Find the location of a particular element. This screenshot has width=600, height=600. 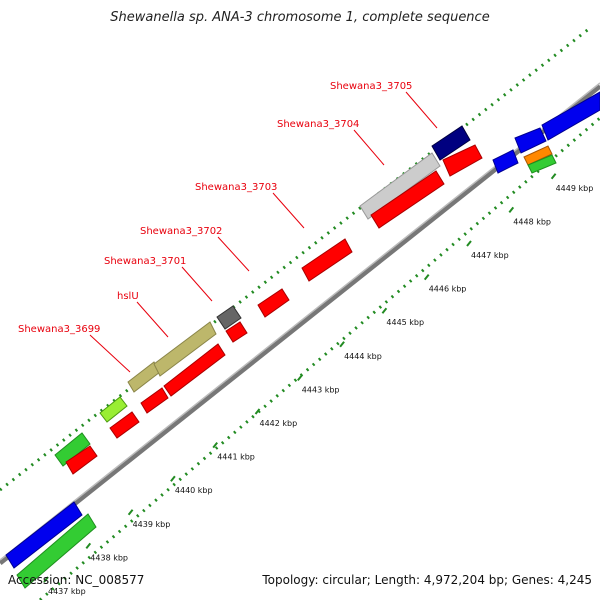

feature-green-lower-left is located at coordinates (56, 551).